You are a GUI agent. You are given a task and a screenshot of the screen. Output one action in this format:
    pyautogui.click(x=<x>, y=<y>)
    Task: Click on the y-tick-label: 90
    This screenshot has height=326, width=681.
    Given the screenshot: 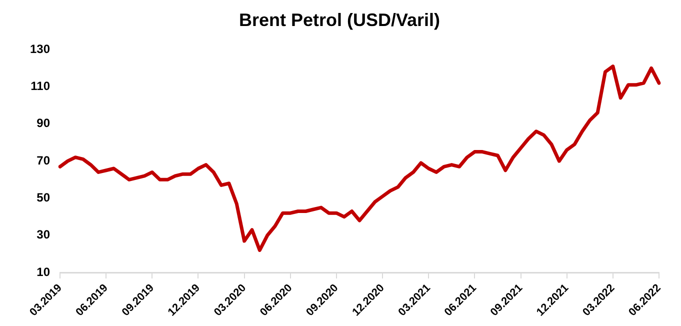 What is the action you would take?
    pyautogui.click(x=43, y=123)
    